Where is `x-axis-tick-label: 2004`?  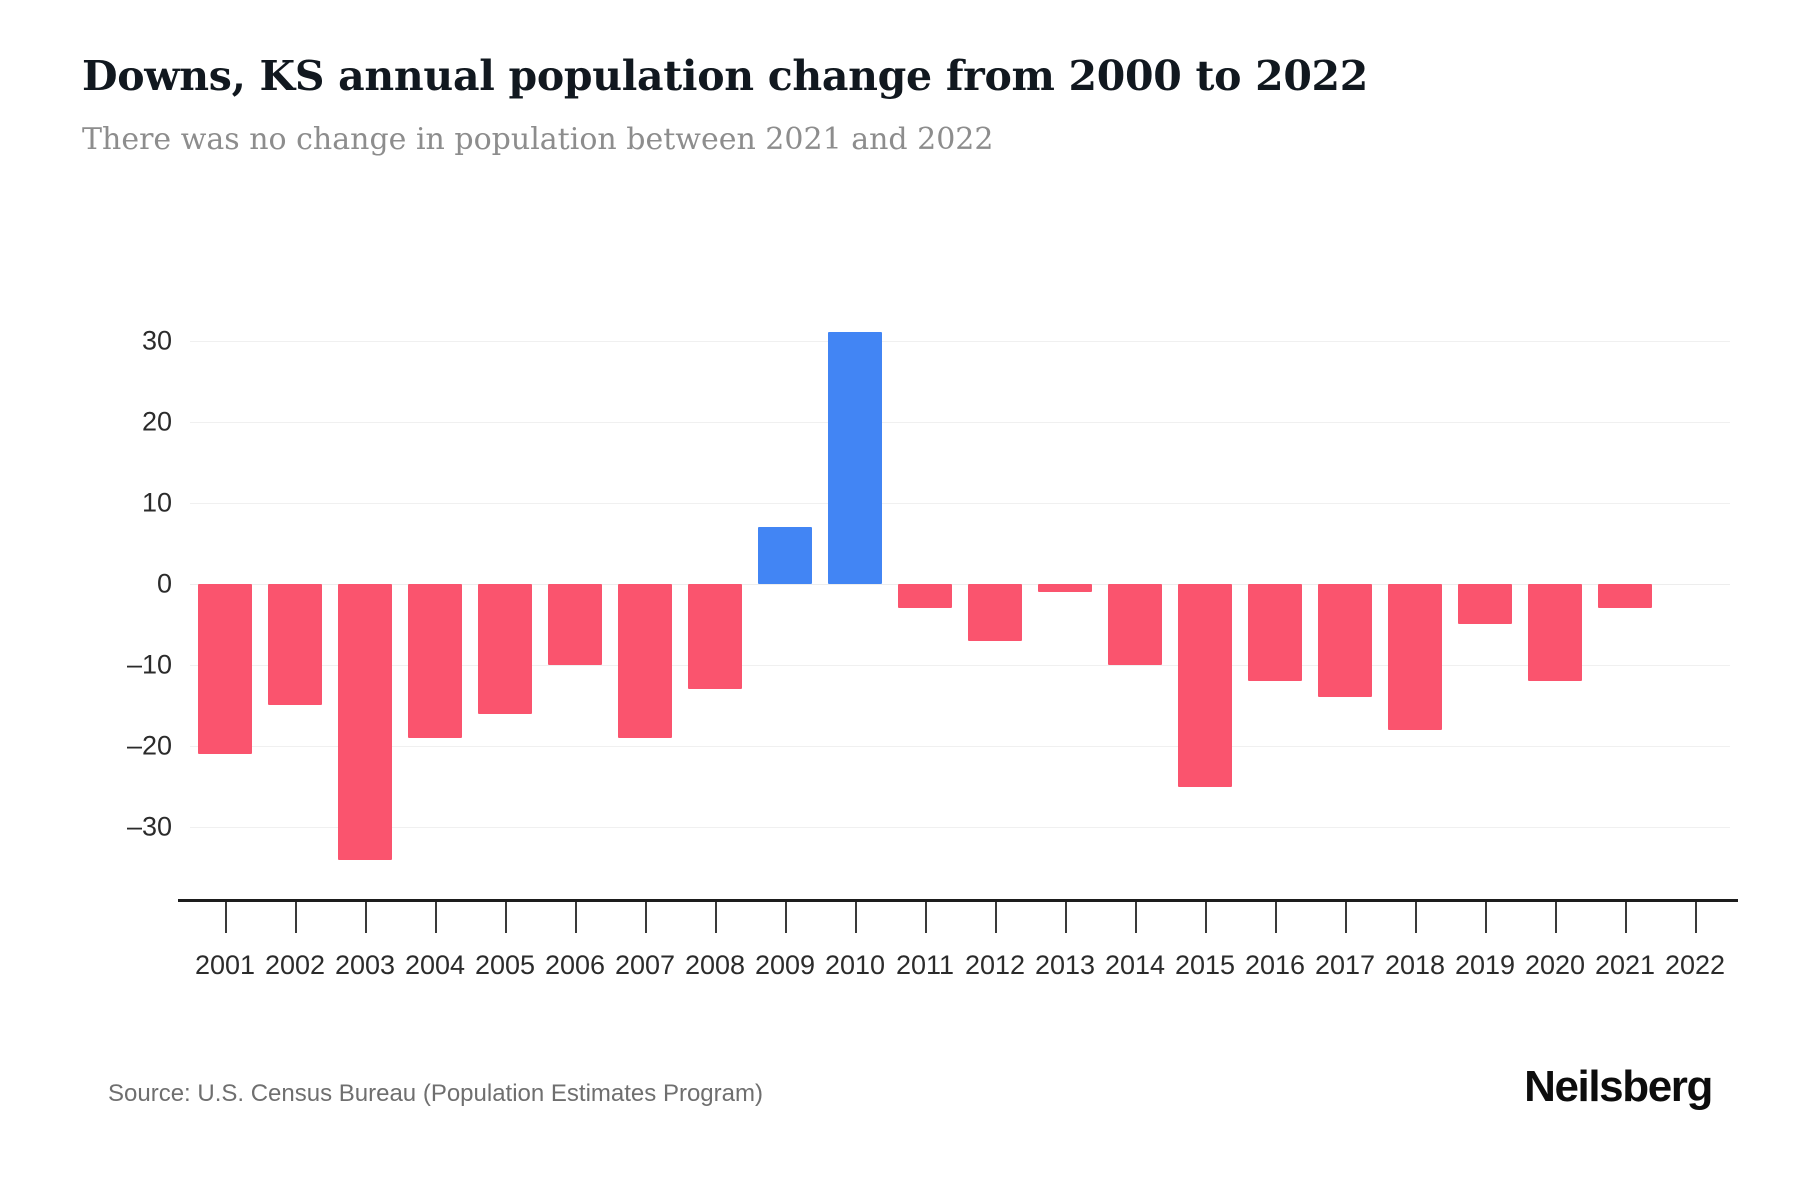 x-axis-tick-label: 2004 is located at coordinates (435, 965).